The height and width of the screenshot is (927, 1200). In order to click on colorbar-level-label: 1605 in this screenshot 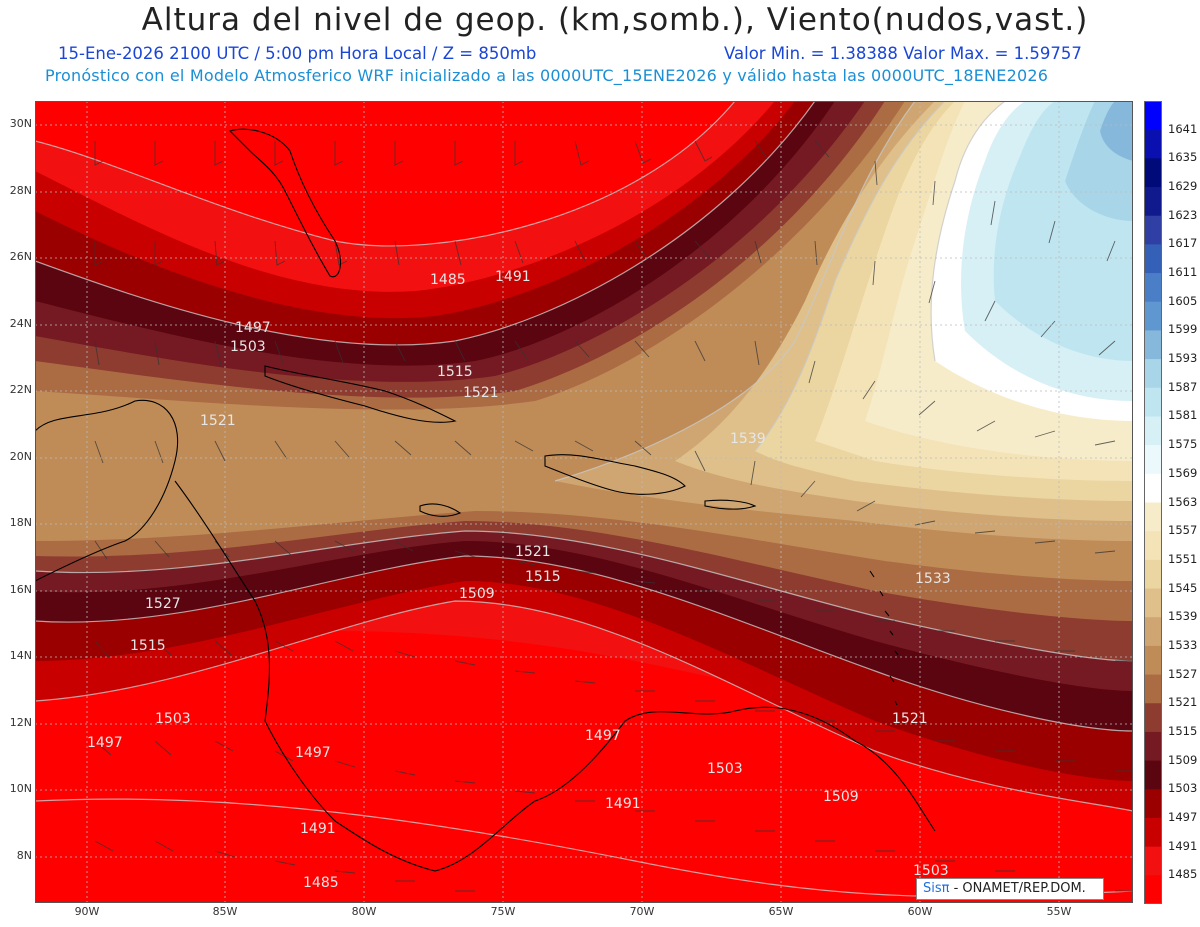, I will do `click(1183, 300)`.